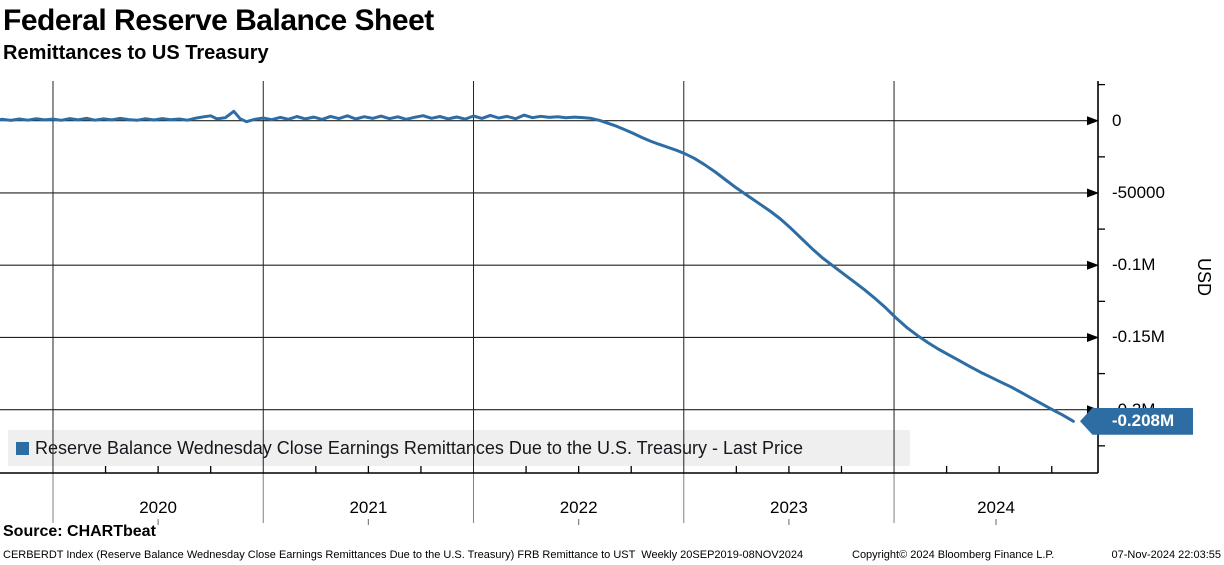 The width and height of the screenshot is (1224, 565). Describe the element at coordinates (1138, 192) in the screenshot. I see `y-tick-label: -50000` at that location.